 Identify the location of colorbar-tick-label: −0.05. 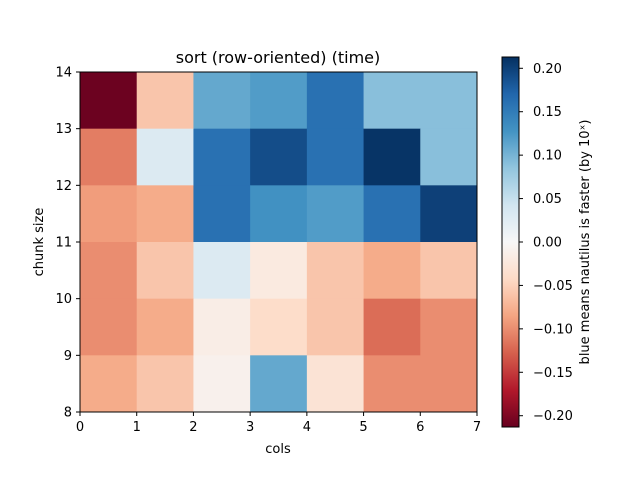
(553, 286).